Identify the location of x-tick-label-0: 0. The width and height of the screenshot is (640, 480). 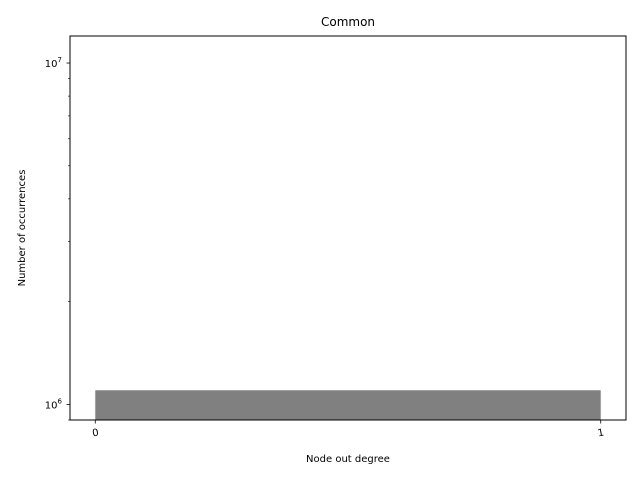
(95, 434).